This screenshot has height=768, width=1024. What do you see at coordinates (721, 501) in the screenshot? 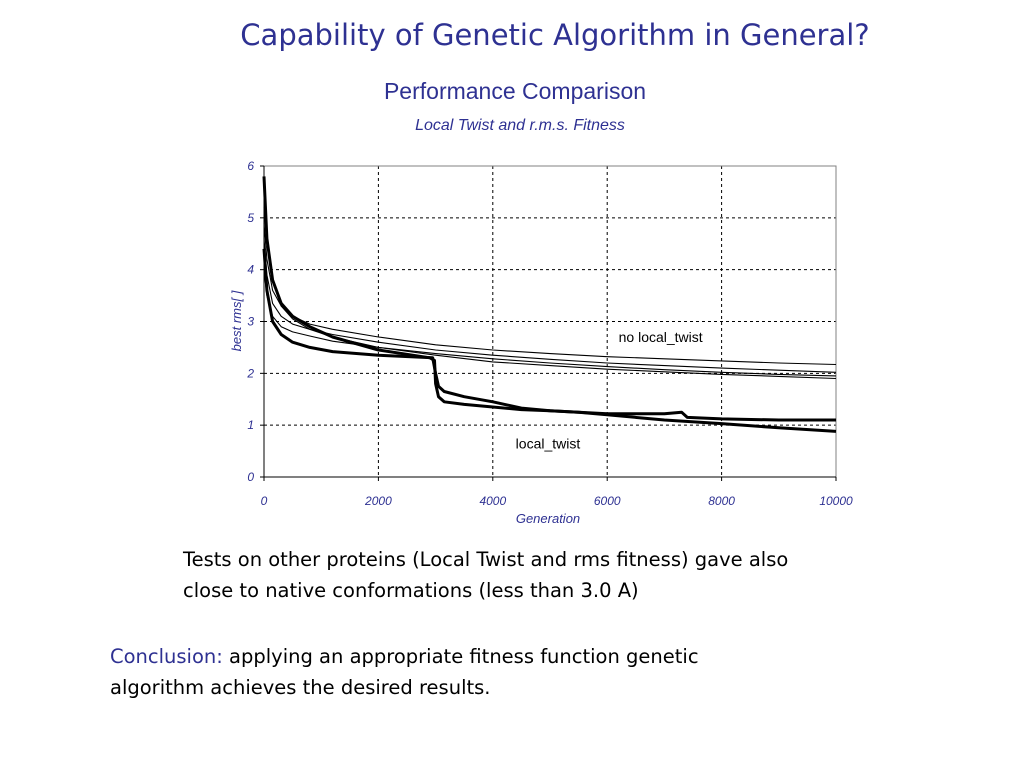
I see `x-tick-label: 8000` at bounding box center [721, 501].